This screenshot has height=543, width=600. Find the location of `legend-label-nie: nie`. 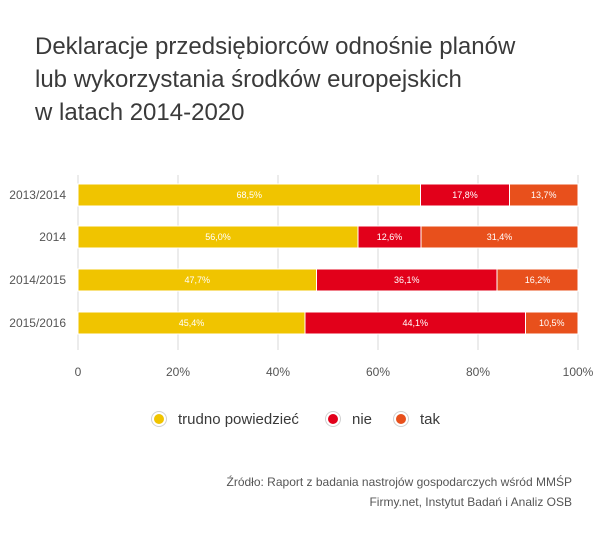

legend-label-nie: nie is located at coordinates (362, 419).